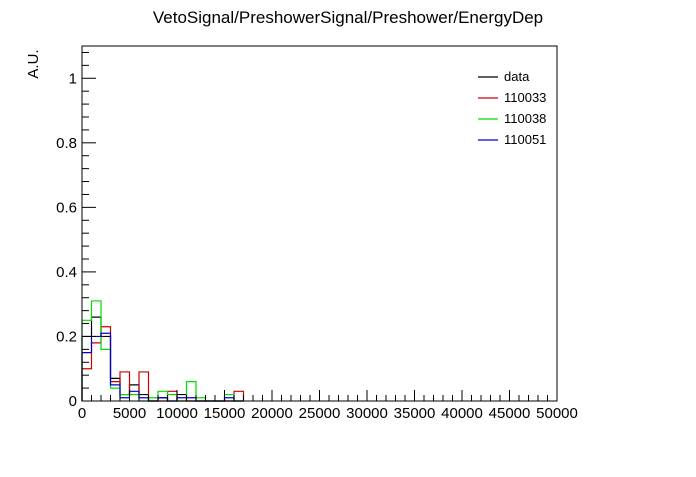  I want to click on y-tick-label: 0.8, so click(66, 143).